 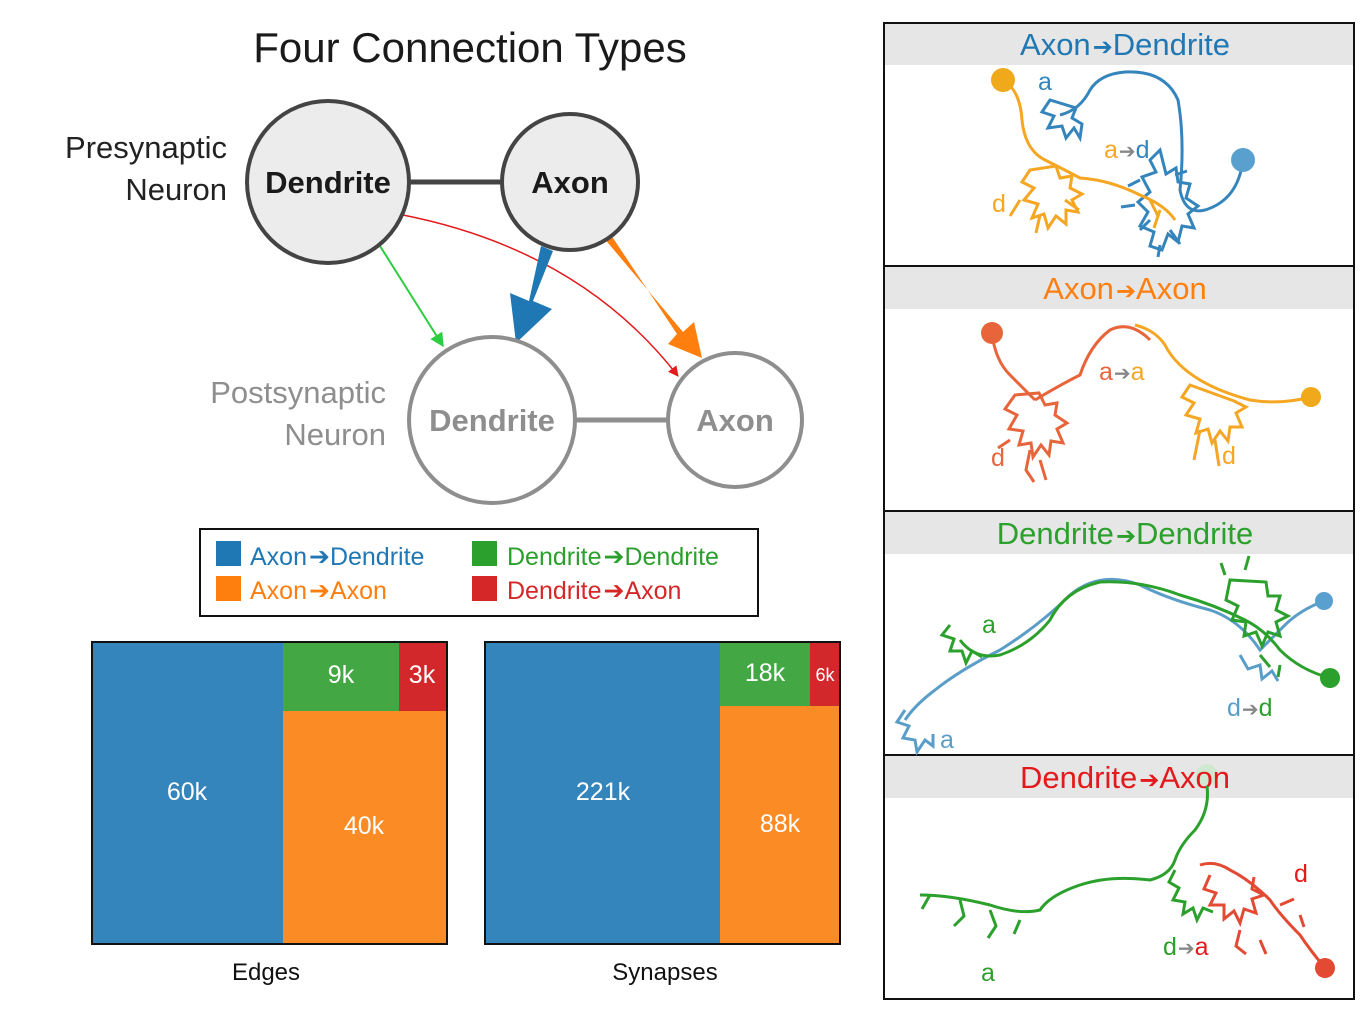 What do you see at coordinates (1135, 617) in the screenshot?
I see `neuron-green` at bounding box center [1135, 617].